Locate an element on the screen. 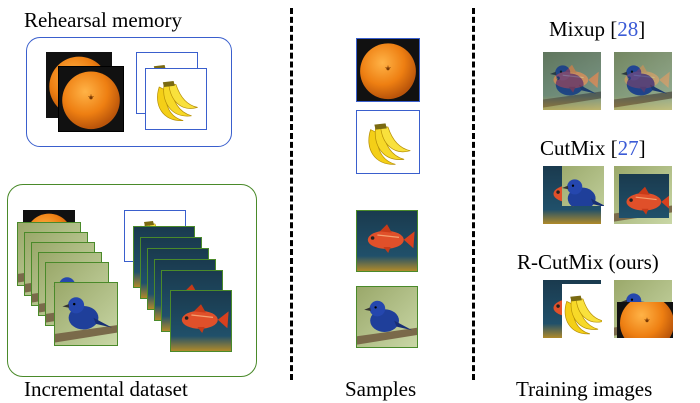 Image resolution: width=700 pixels, height=403 pixels. mixup-label: Mixup [28] is located at coordinates (597, 29).